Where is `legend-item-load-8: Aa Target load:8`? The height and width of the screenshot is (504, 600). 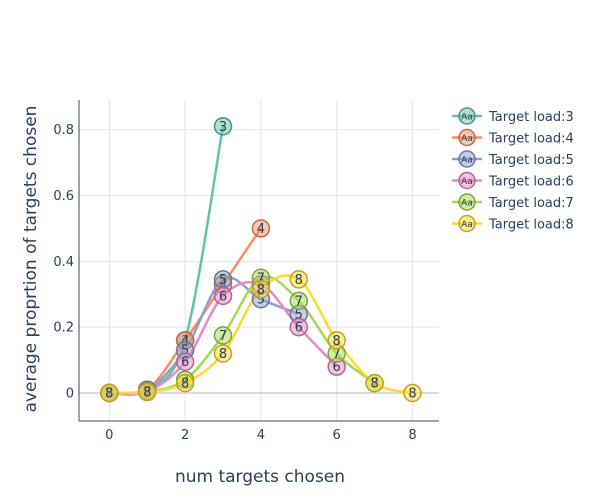
legend-item-load-8: Aa Target load:8 is located at coordinates (513, 223).